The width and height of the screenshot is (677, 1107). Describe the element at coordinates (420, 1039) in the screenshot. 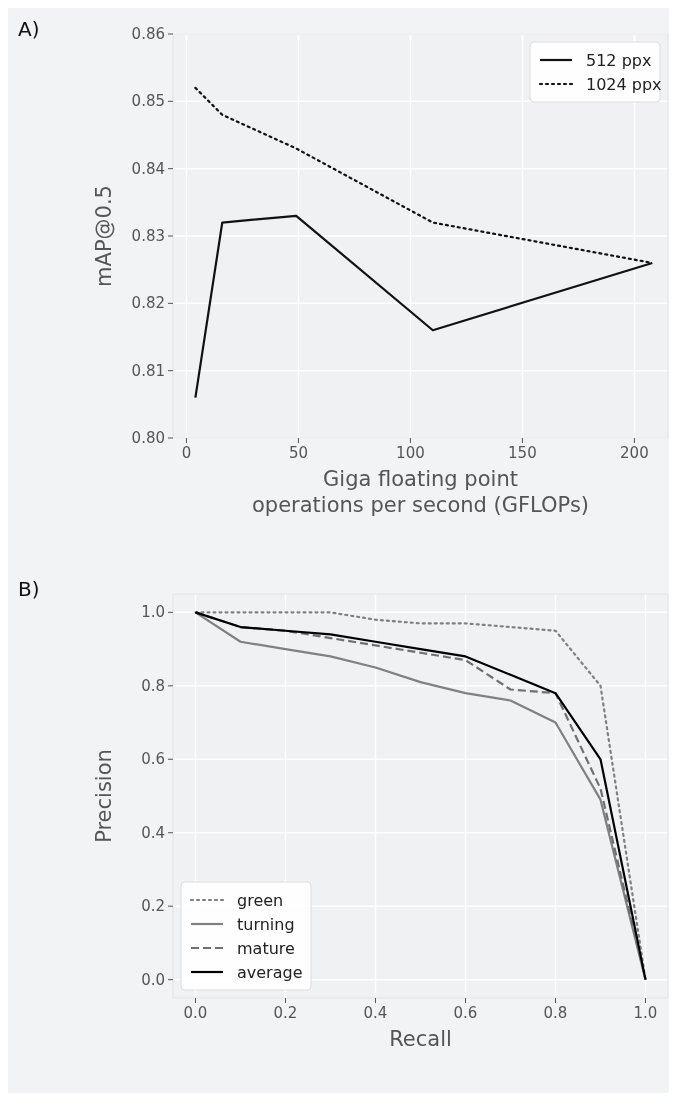

I see `x-axis-title: Recall` at that location.